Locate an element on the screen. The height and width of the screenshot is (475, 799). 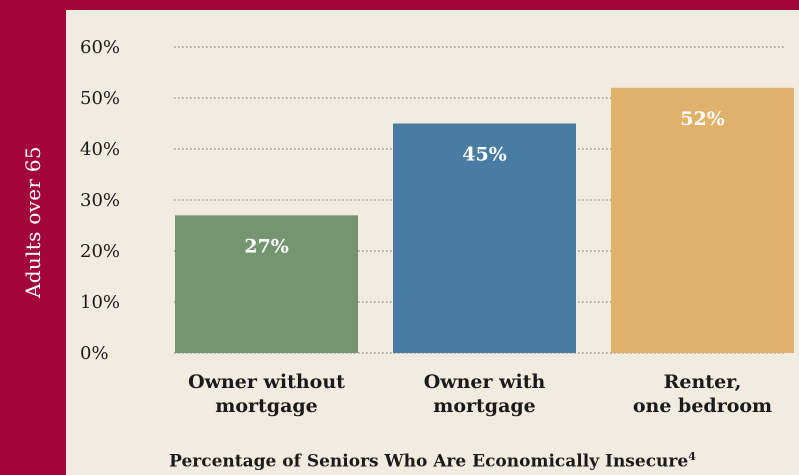
y-tick-label: 50% is located at coordinates (100, 98).